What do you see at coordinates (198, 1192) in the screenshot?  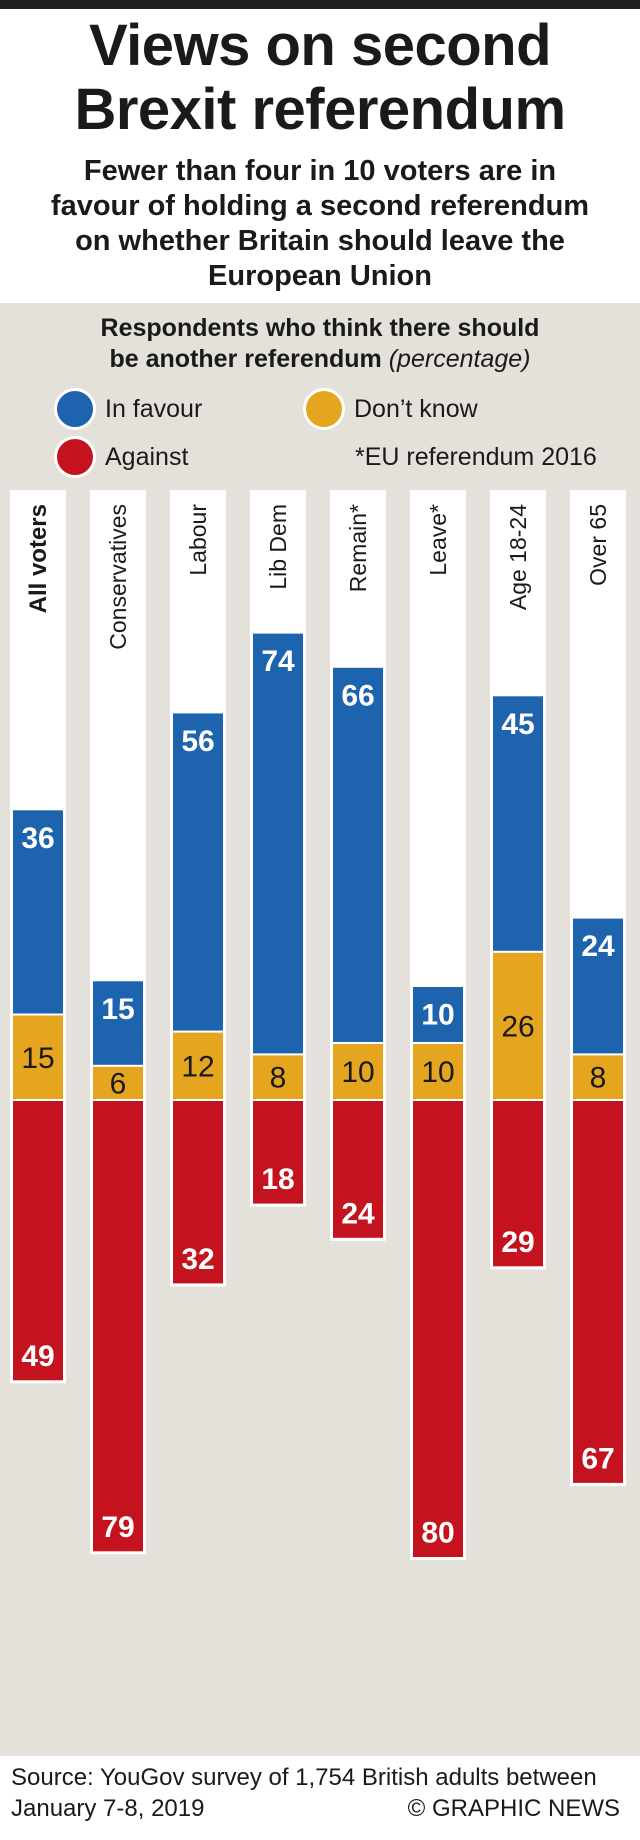 I see `bar-against-labour` at bounding box center [198, 1192].